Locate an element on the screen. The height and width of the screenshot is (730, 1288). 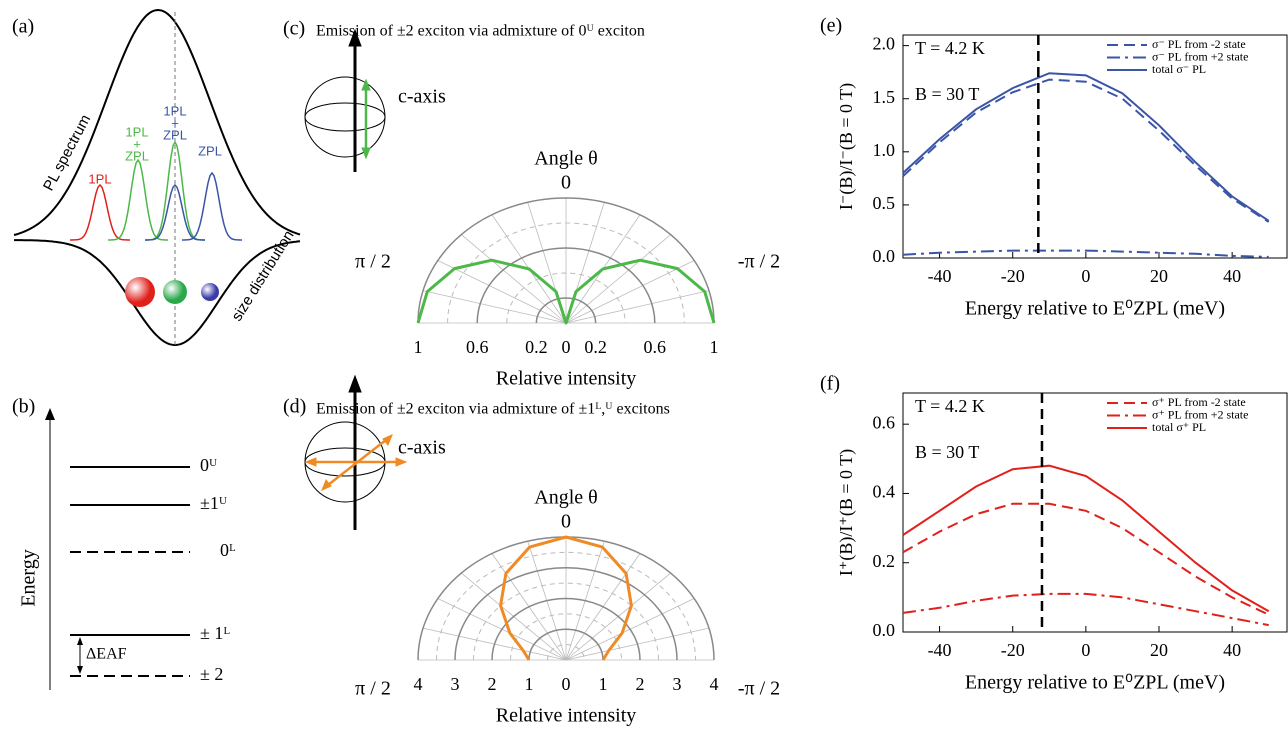
y-tick-label: 2.0 is located at coordinates (884, 44).